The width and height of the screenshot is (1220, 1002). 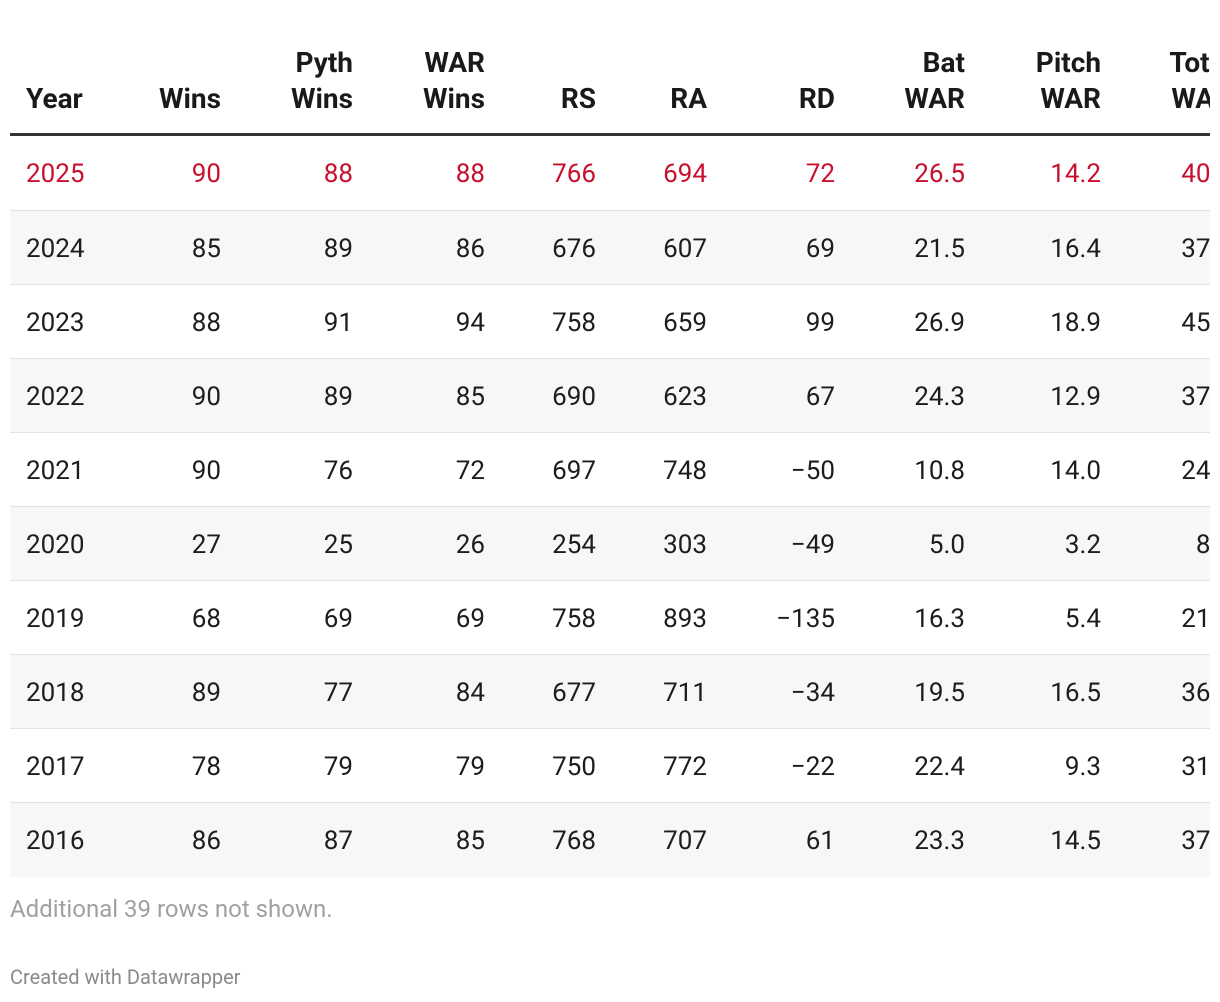 I want to click on table-cell: 2020, so click(x=55, y=545).